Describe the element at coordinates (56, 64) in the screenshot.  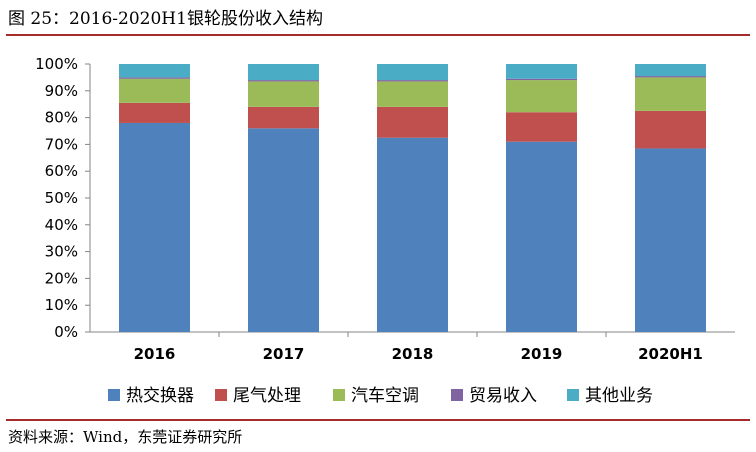
I see `y-tick-label: 100%` at that location.